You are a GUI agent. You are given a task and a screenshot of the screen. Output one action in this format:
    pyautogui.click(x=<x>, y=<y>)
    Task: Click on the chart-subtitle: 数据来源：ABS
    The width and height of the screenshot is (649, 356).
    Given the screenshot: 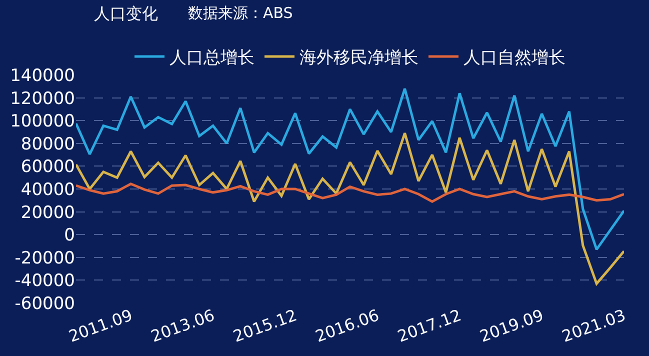 What is the action you would take?
    pyautogui.click(x=240, y=13)
    